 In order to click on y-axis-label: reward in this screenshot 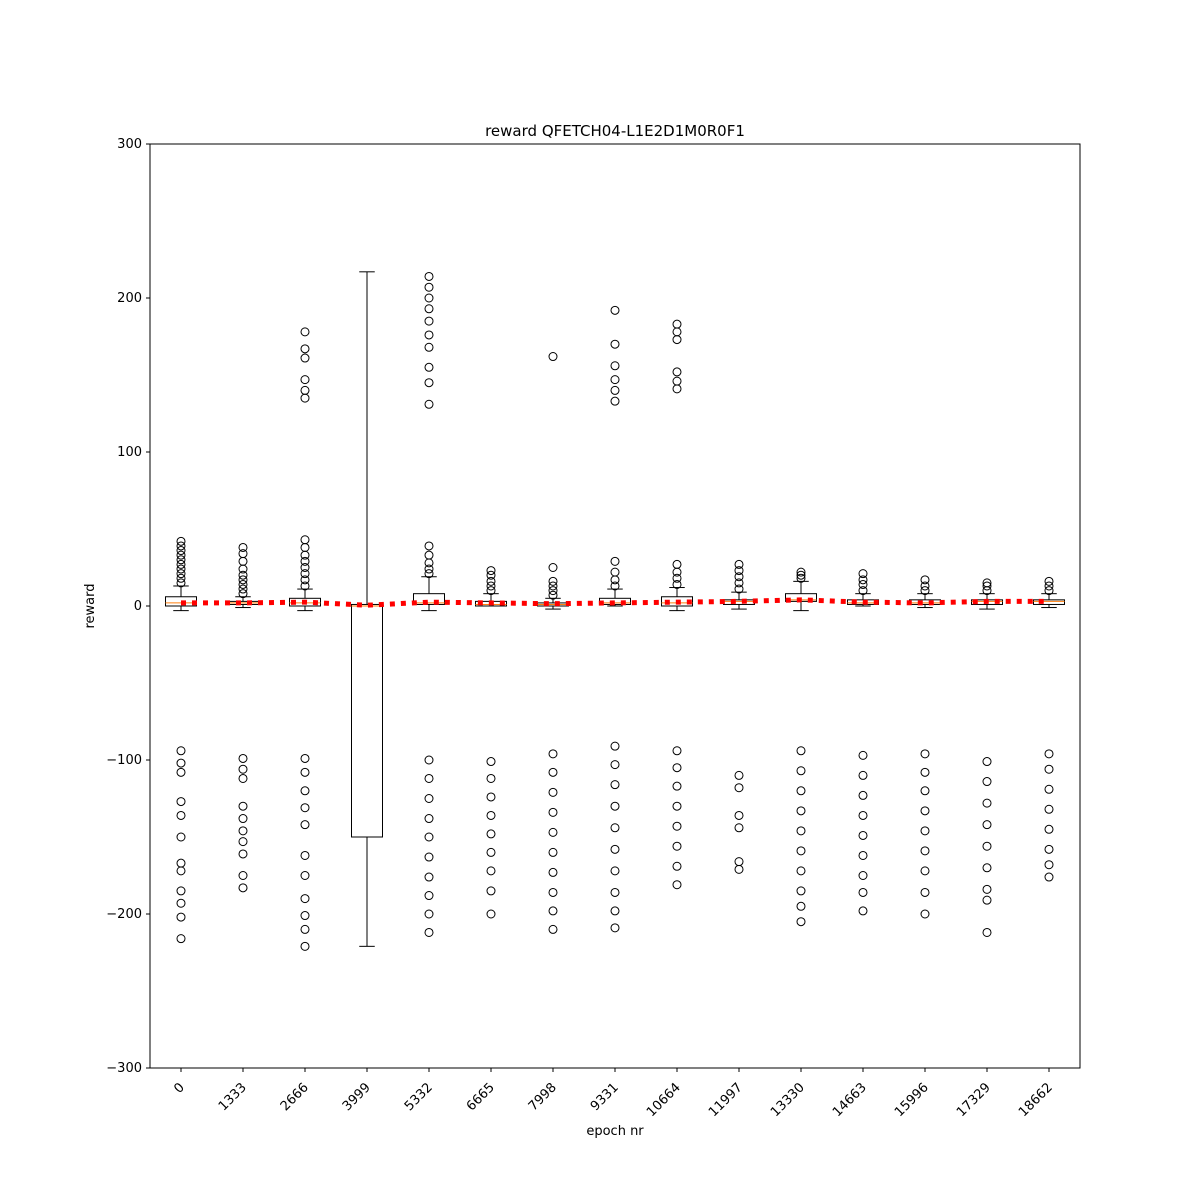, I will do `click(90, 605)`.